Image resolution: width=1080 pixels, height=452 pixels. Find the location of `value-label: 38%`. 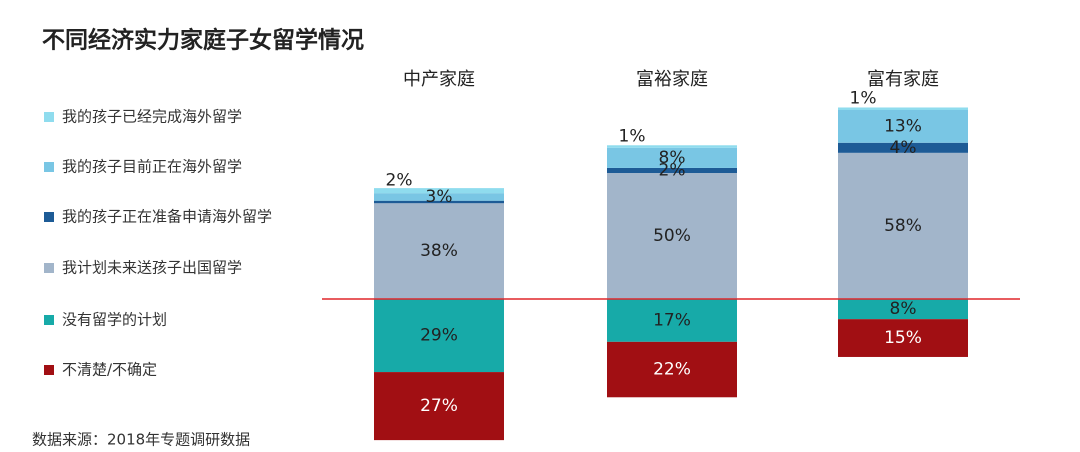

value-label: 38% is located at coordinates (439, 251).